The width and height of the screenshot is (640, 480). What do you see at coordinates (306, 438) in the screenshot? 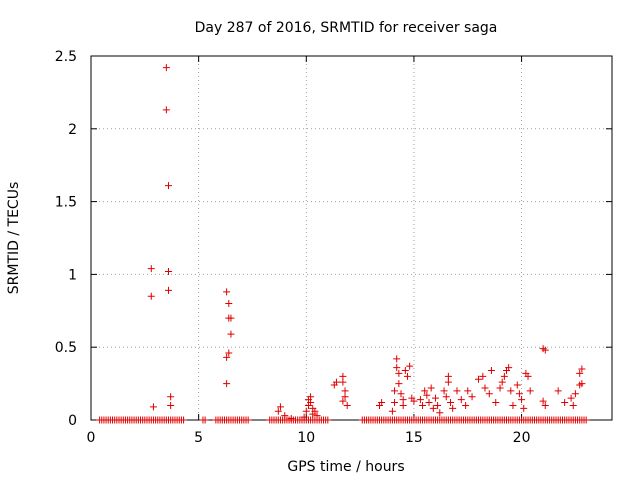
I see `x-tick-label: 10` at bounding box center [306, 438].